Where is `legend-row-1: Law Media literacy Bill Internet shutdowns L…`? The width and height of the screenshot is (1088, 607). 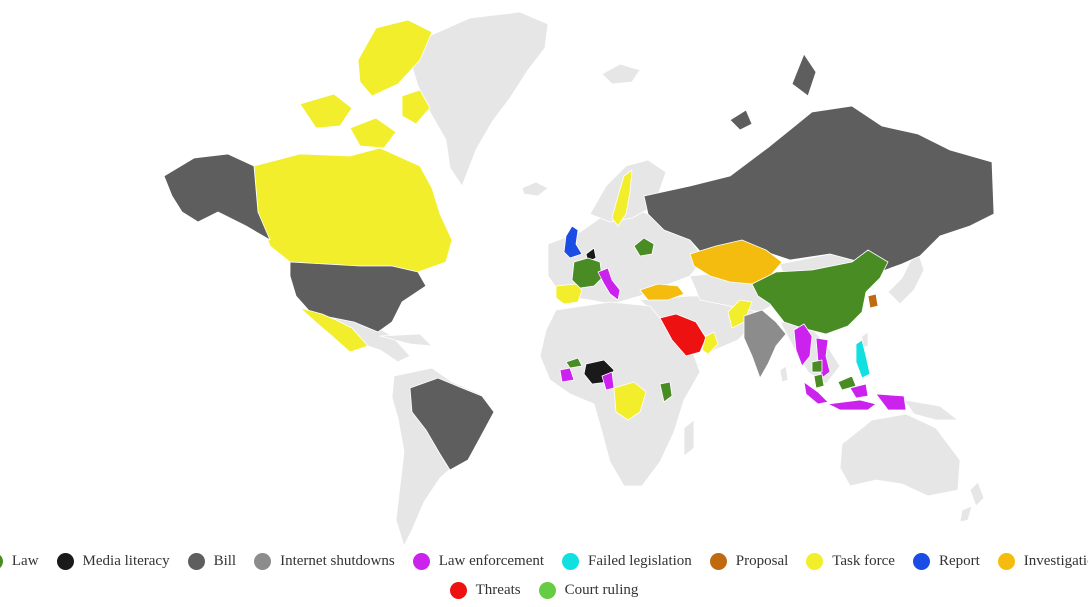
legend-row-1: Law Media literacy Bill Internet shutdowns L… is located at coordinates (544, 561).